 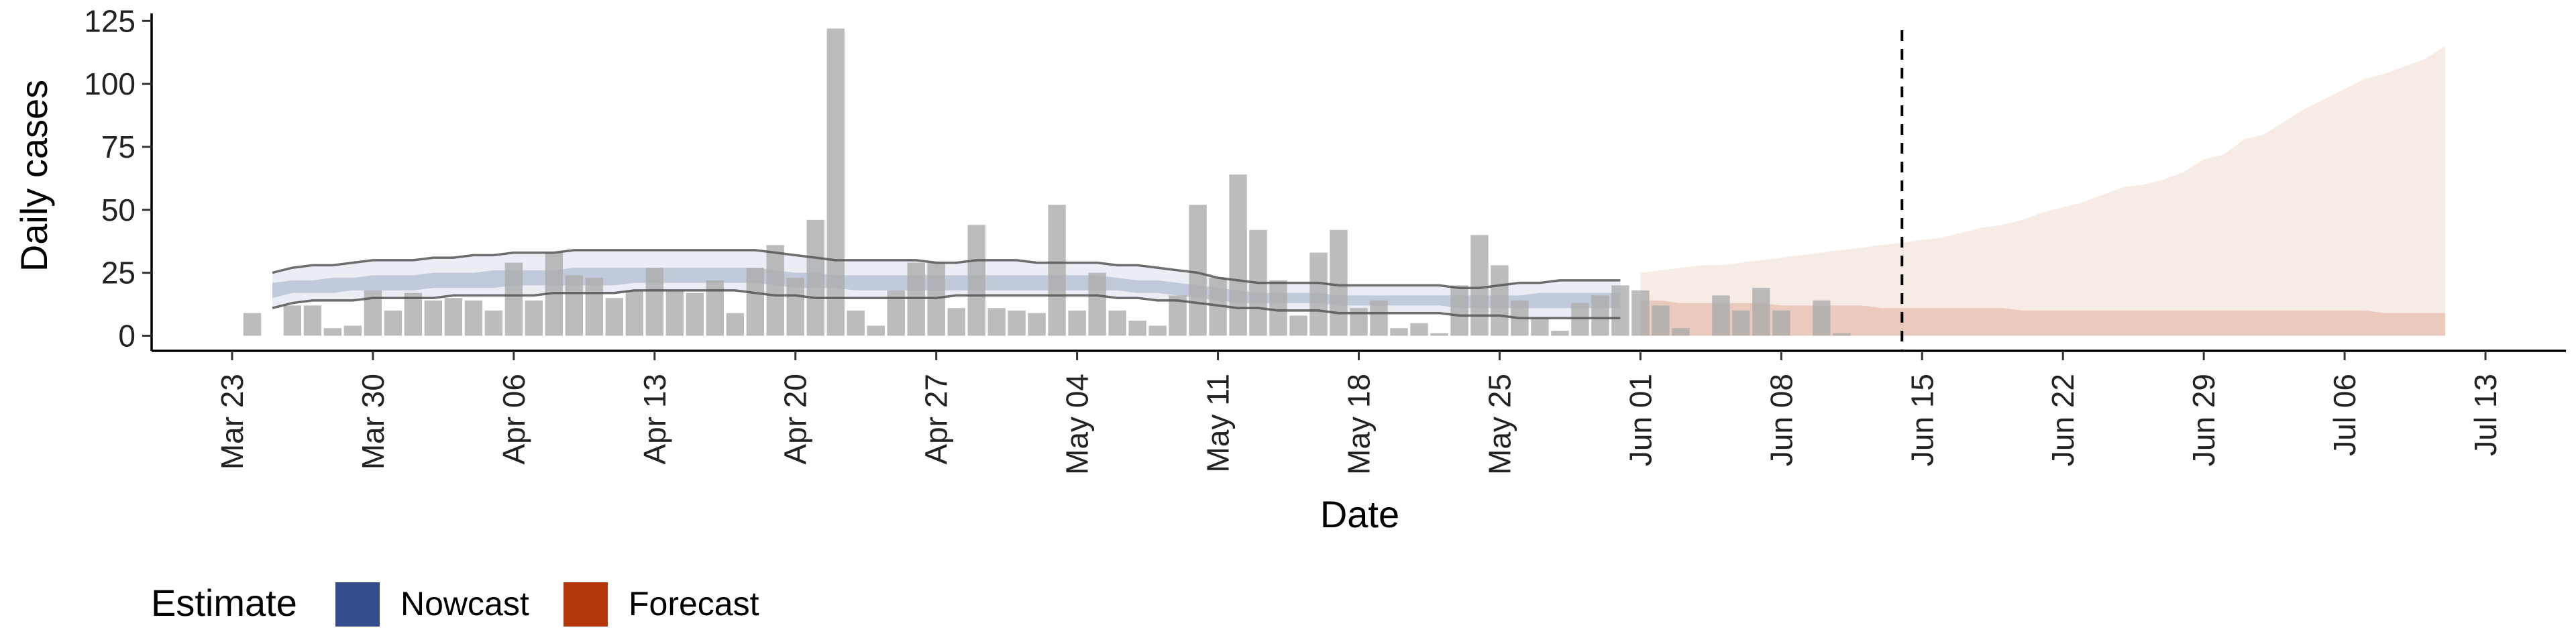 What do you see at coordinates (118, 210) in the screenshot?
I see `y-tick-label: 50` at bounding box center [118, 210].